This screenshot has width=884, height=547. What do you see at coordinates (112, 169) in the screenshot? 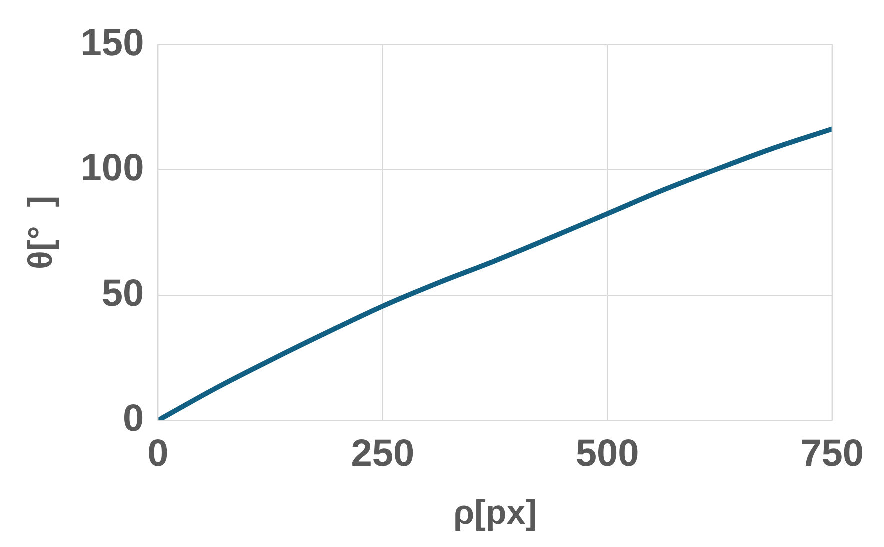
I see `y-tick-label: 100` at bounding box center [112, 169].